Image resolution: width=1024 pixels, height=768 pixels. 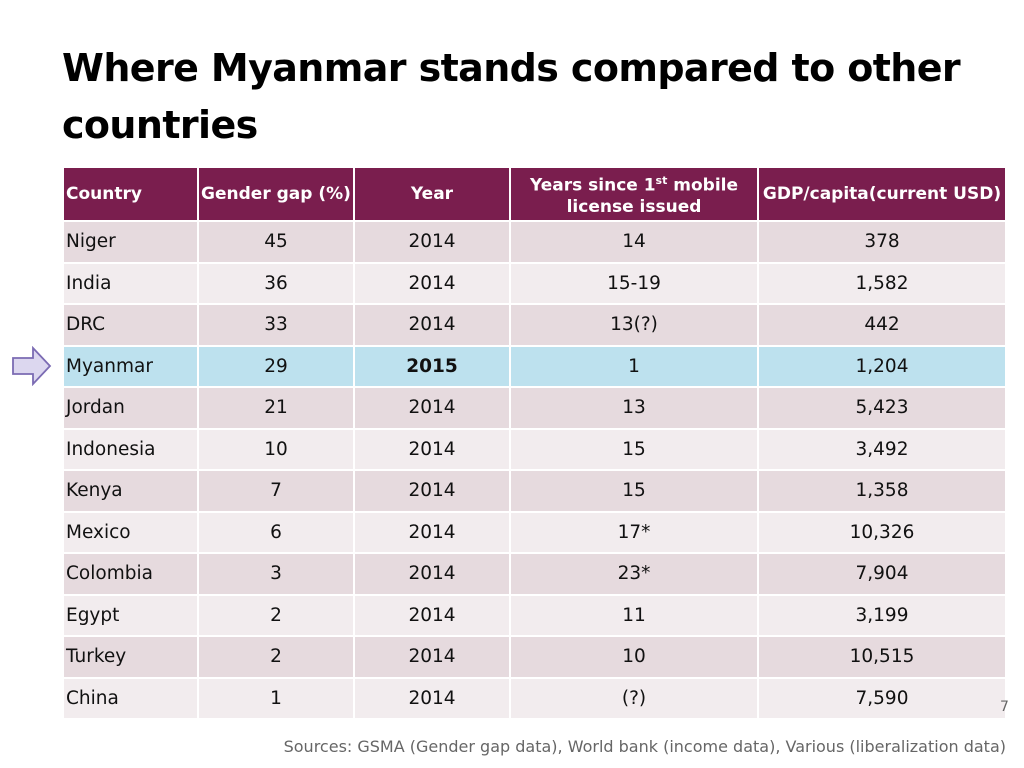 What do you see at coordinates (882, 408) in the screenshot?
I see `gdp-cell: 5,423` at bounding box center [882, 408].